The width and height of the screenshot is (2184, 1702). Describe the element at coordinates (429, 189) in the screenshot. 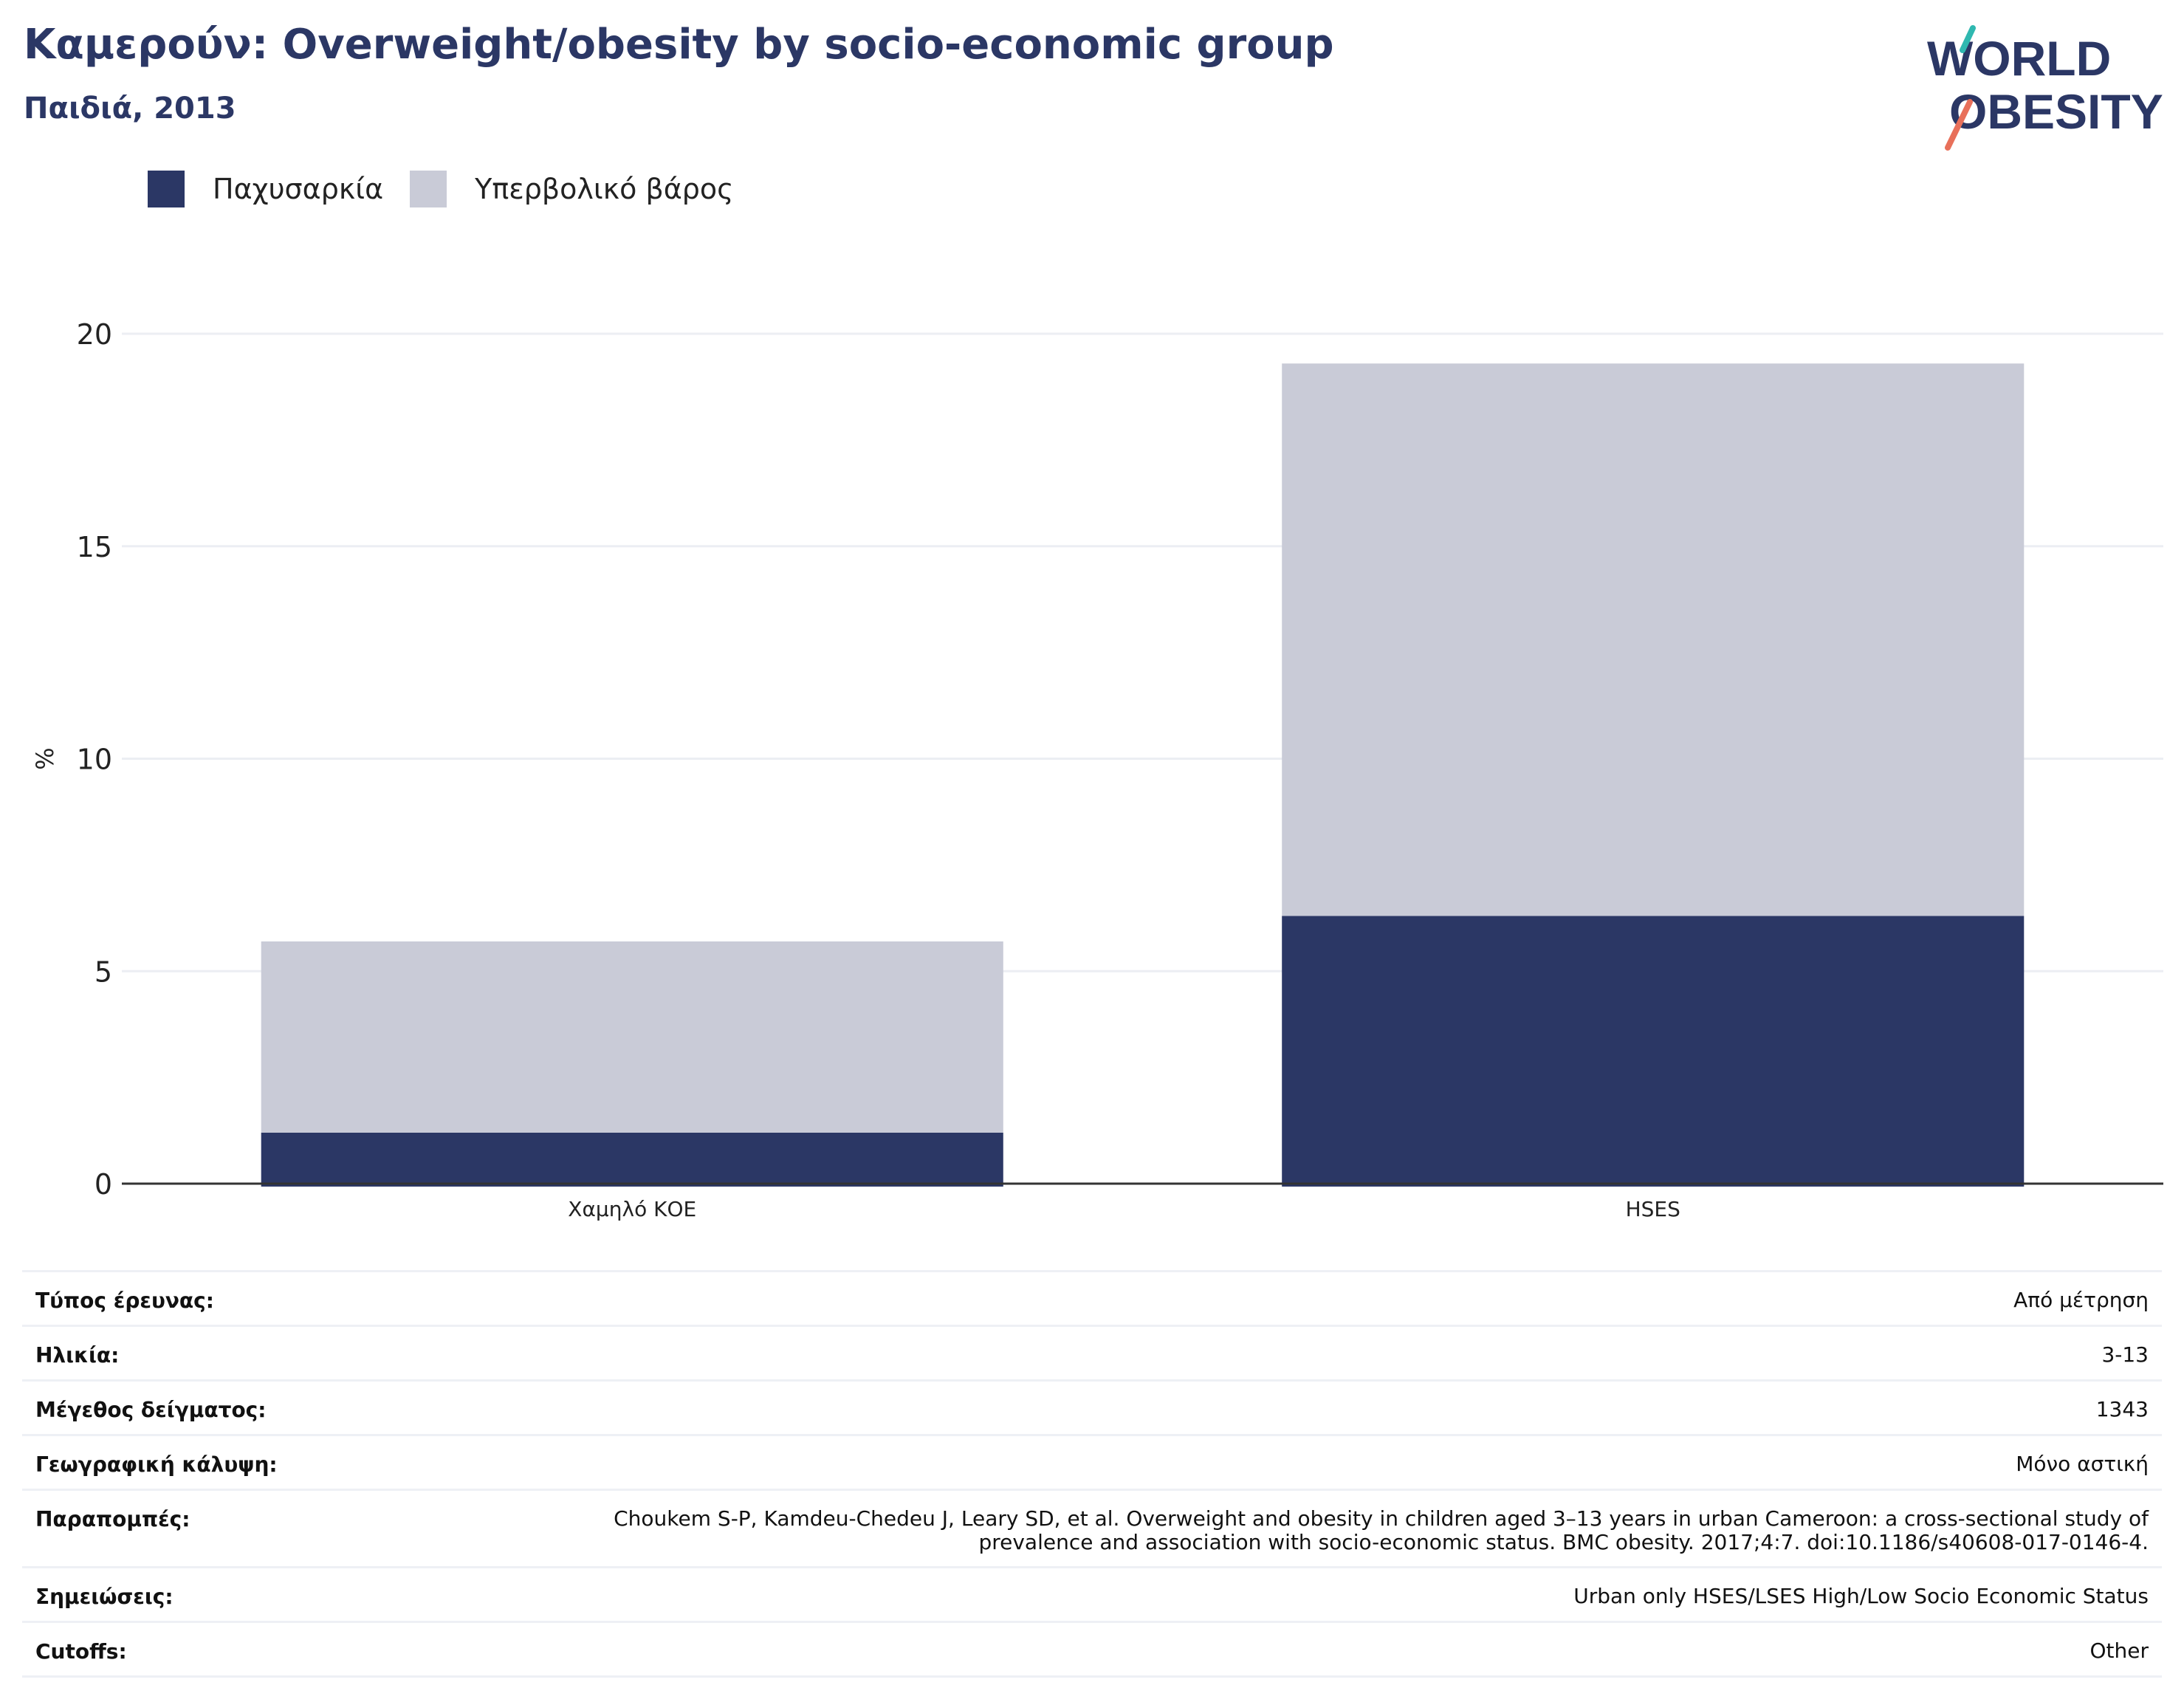

I see `legend-swatch-overweight` at that location.